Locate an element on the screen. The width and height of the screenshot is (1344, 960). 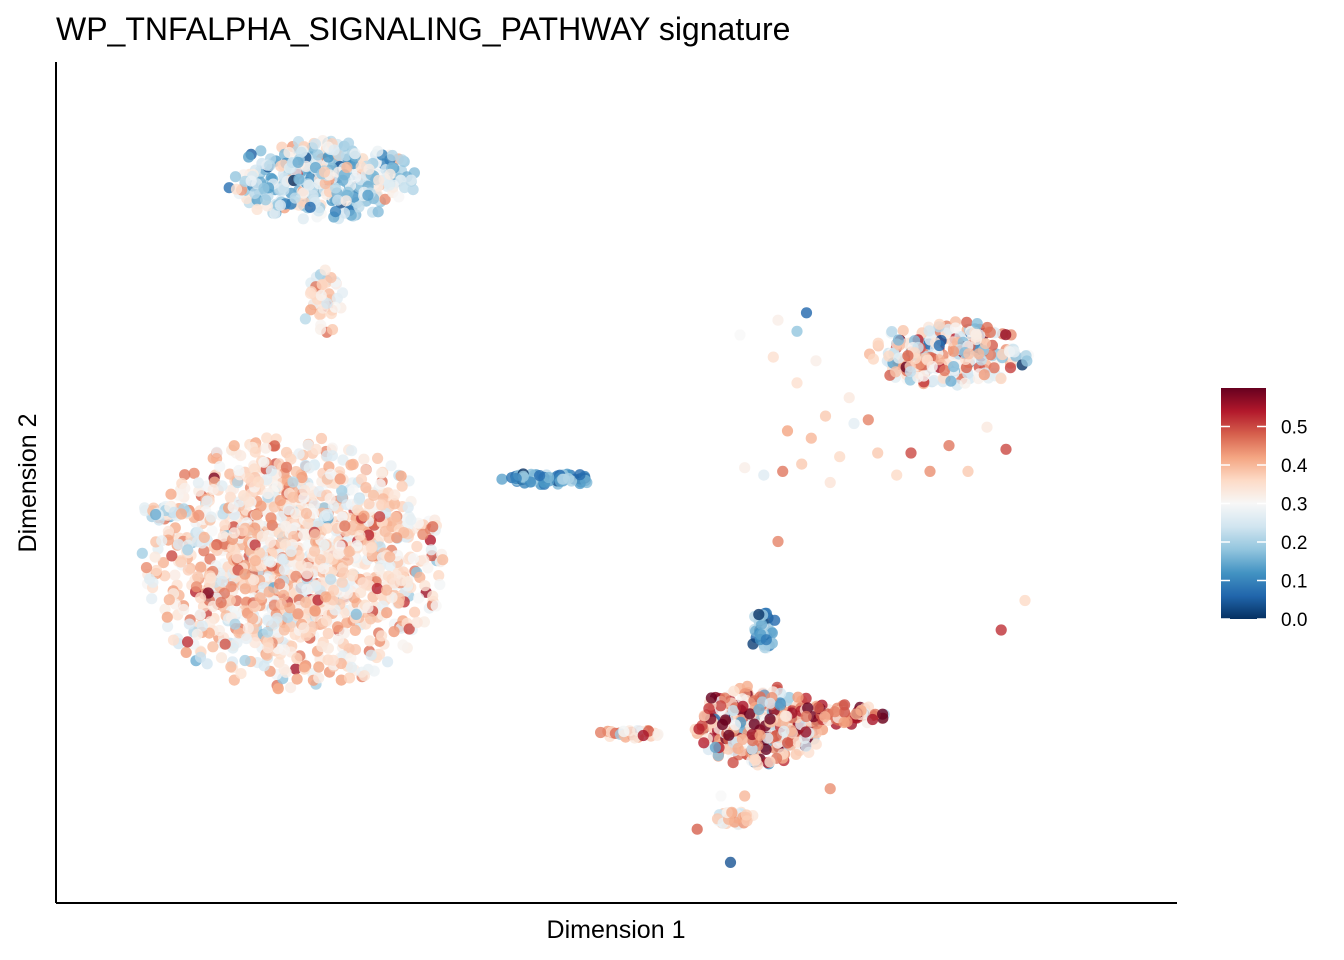
x-axis-title: Dimension 1 is located at coordinates (616, 930).